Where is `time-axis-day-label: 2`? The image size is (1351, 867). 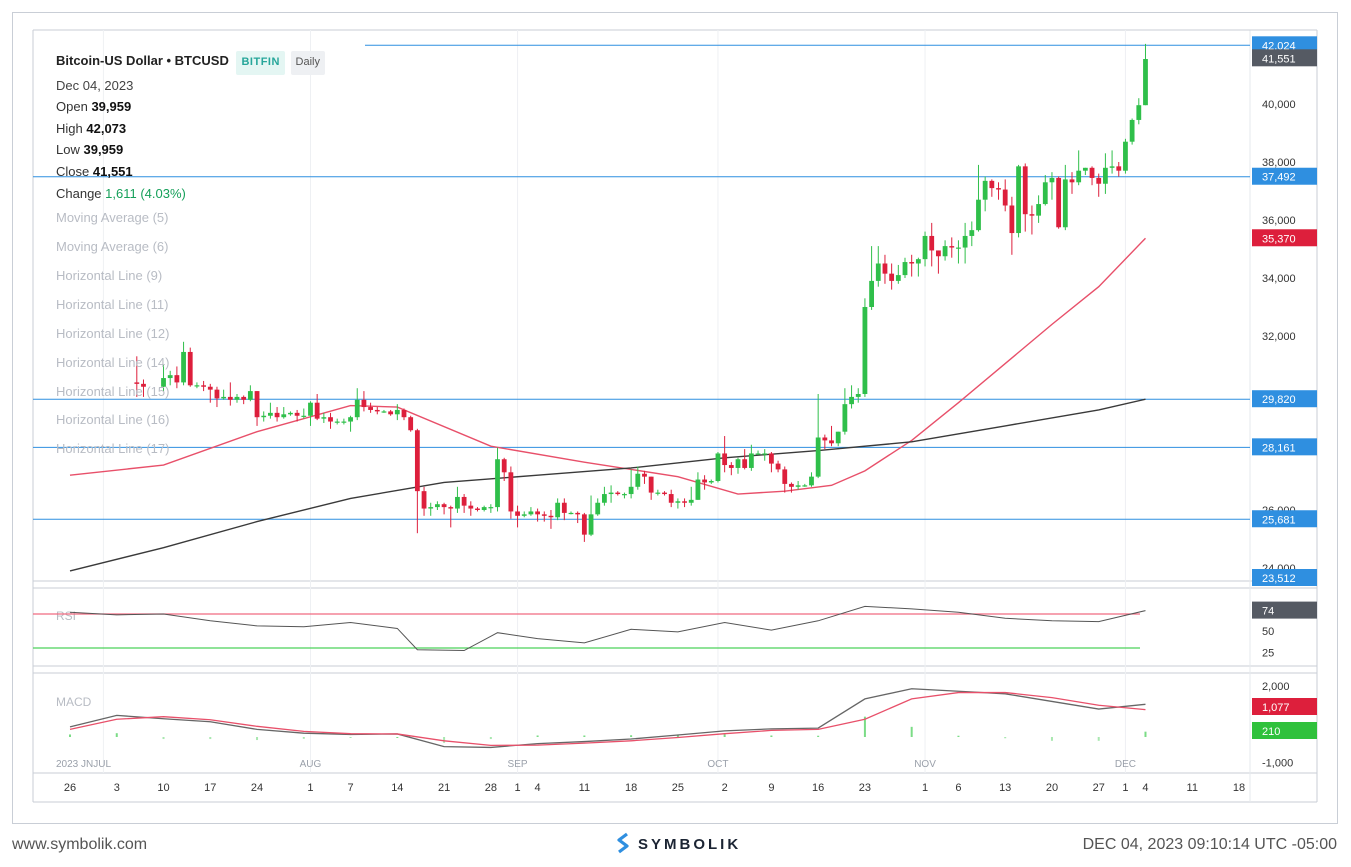 time-axis-day-label: 2 is located at coordinates (725, 788).